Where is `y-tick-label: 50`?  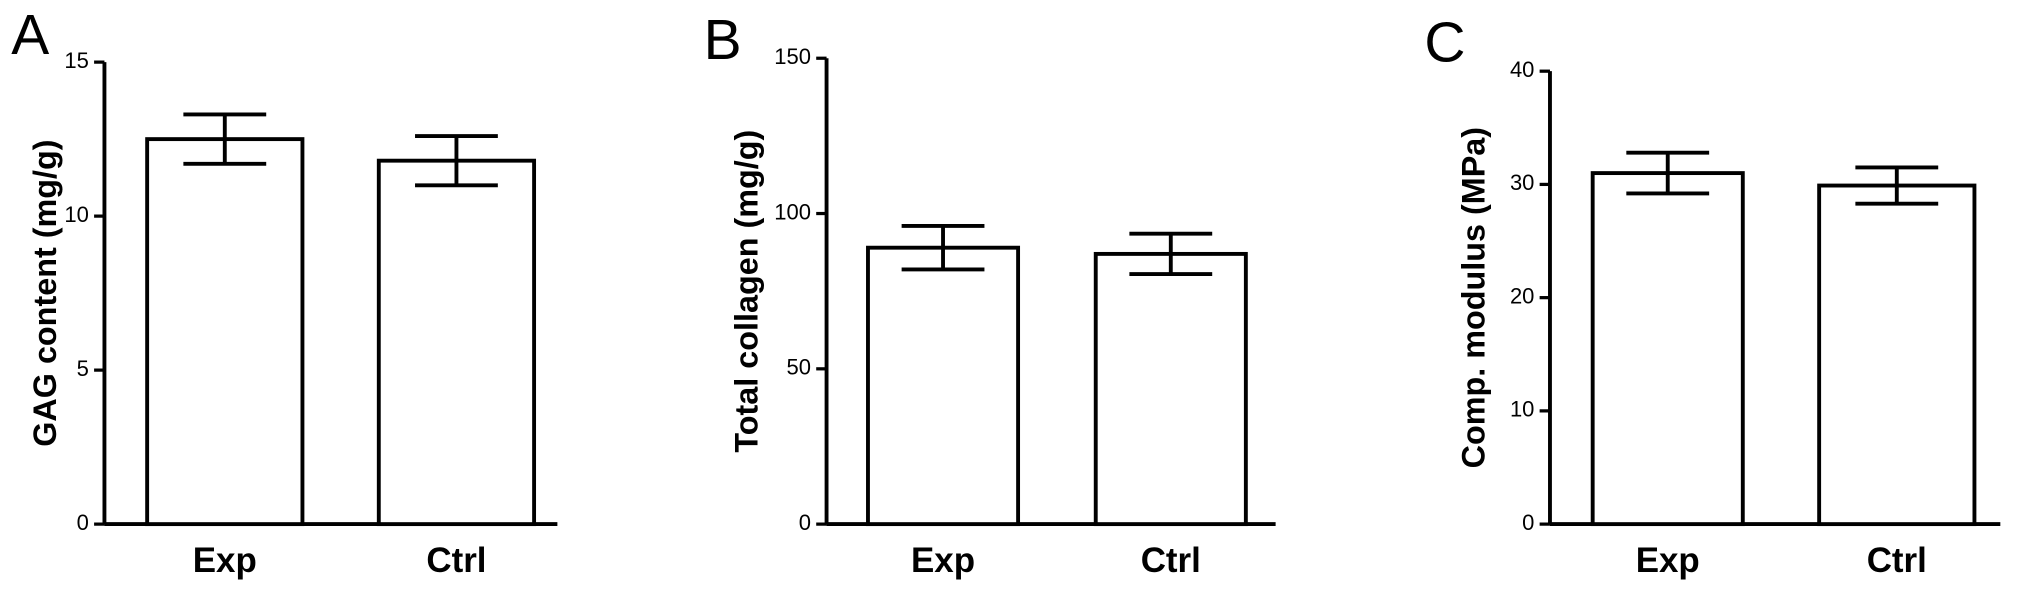
y-tick-label: 50 is located at coordinates (799, 367).